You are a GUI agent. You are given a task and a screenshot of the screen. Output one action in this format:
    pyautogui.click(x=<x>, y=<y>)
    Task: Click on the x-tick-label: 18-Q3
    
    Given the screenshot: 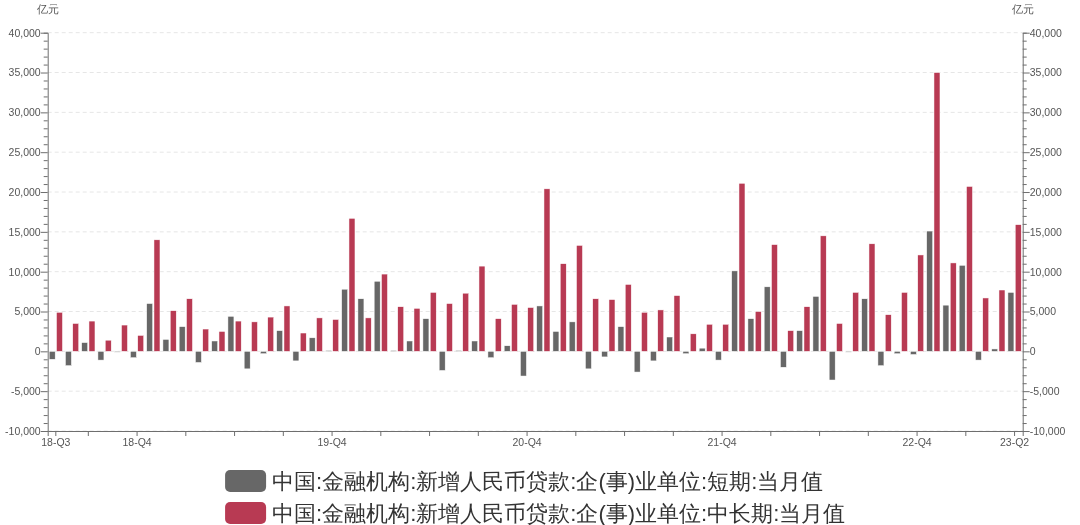 What is the action you would take?
    pyautogui.click(x=56, y=442)
    